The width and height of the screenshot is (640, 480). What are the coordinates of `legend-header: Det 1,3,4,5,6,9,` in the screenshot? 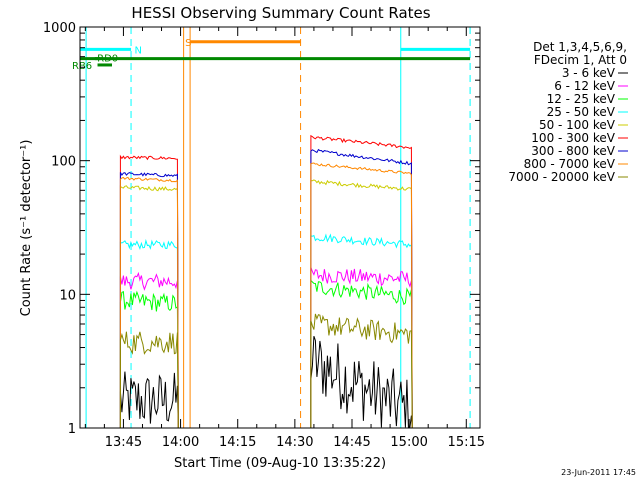 It's located at (580, 47).